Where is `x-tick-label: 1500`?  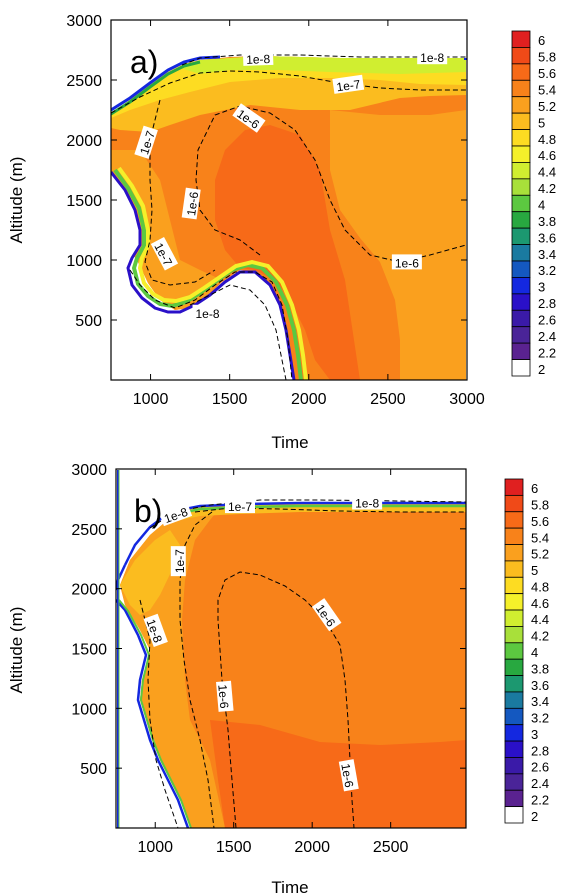 x-tick-label: 1500 is located at coordinates (234, 847).